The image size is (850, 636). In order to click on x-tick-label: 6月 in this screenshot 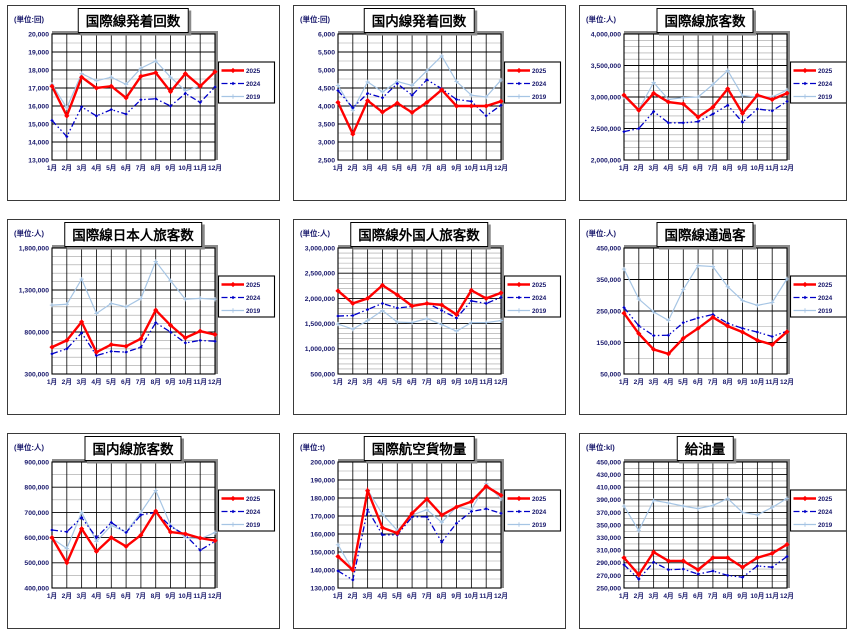, I will do `click(126, 382)`.